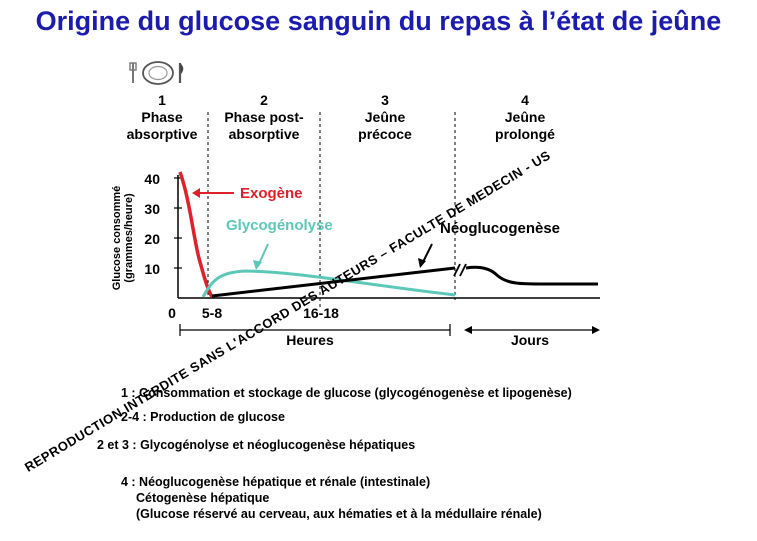  What do you see at coordinates (525, 125) in the screenshot?
I see `phase-4-label: Jeûne prolongé` at bounding box center [525, 125].